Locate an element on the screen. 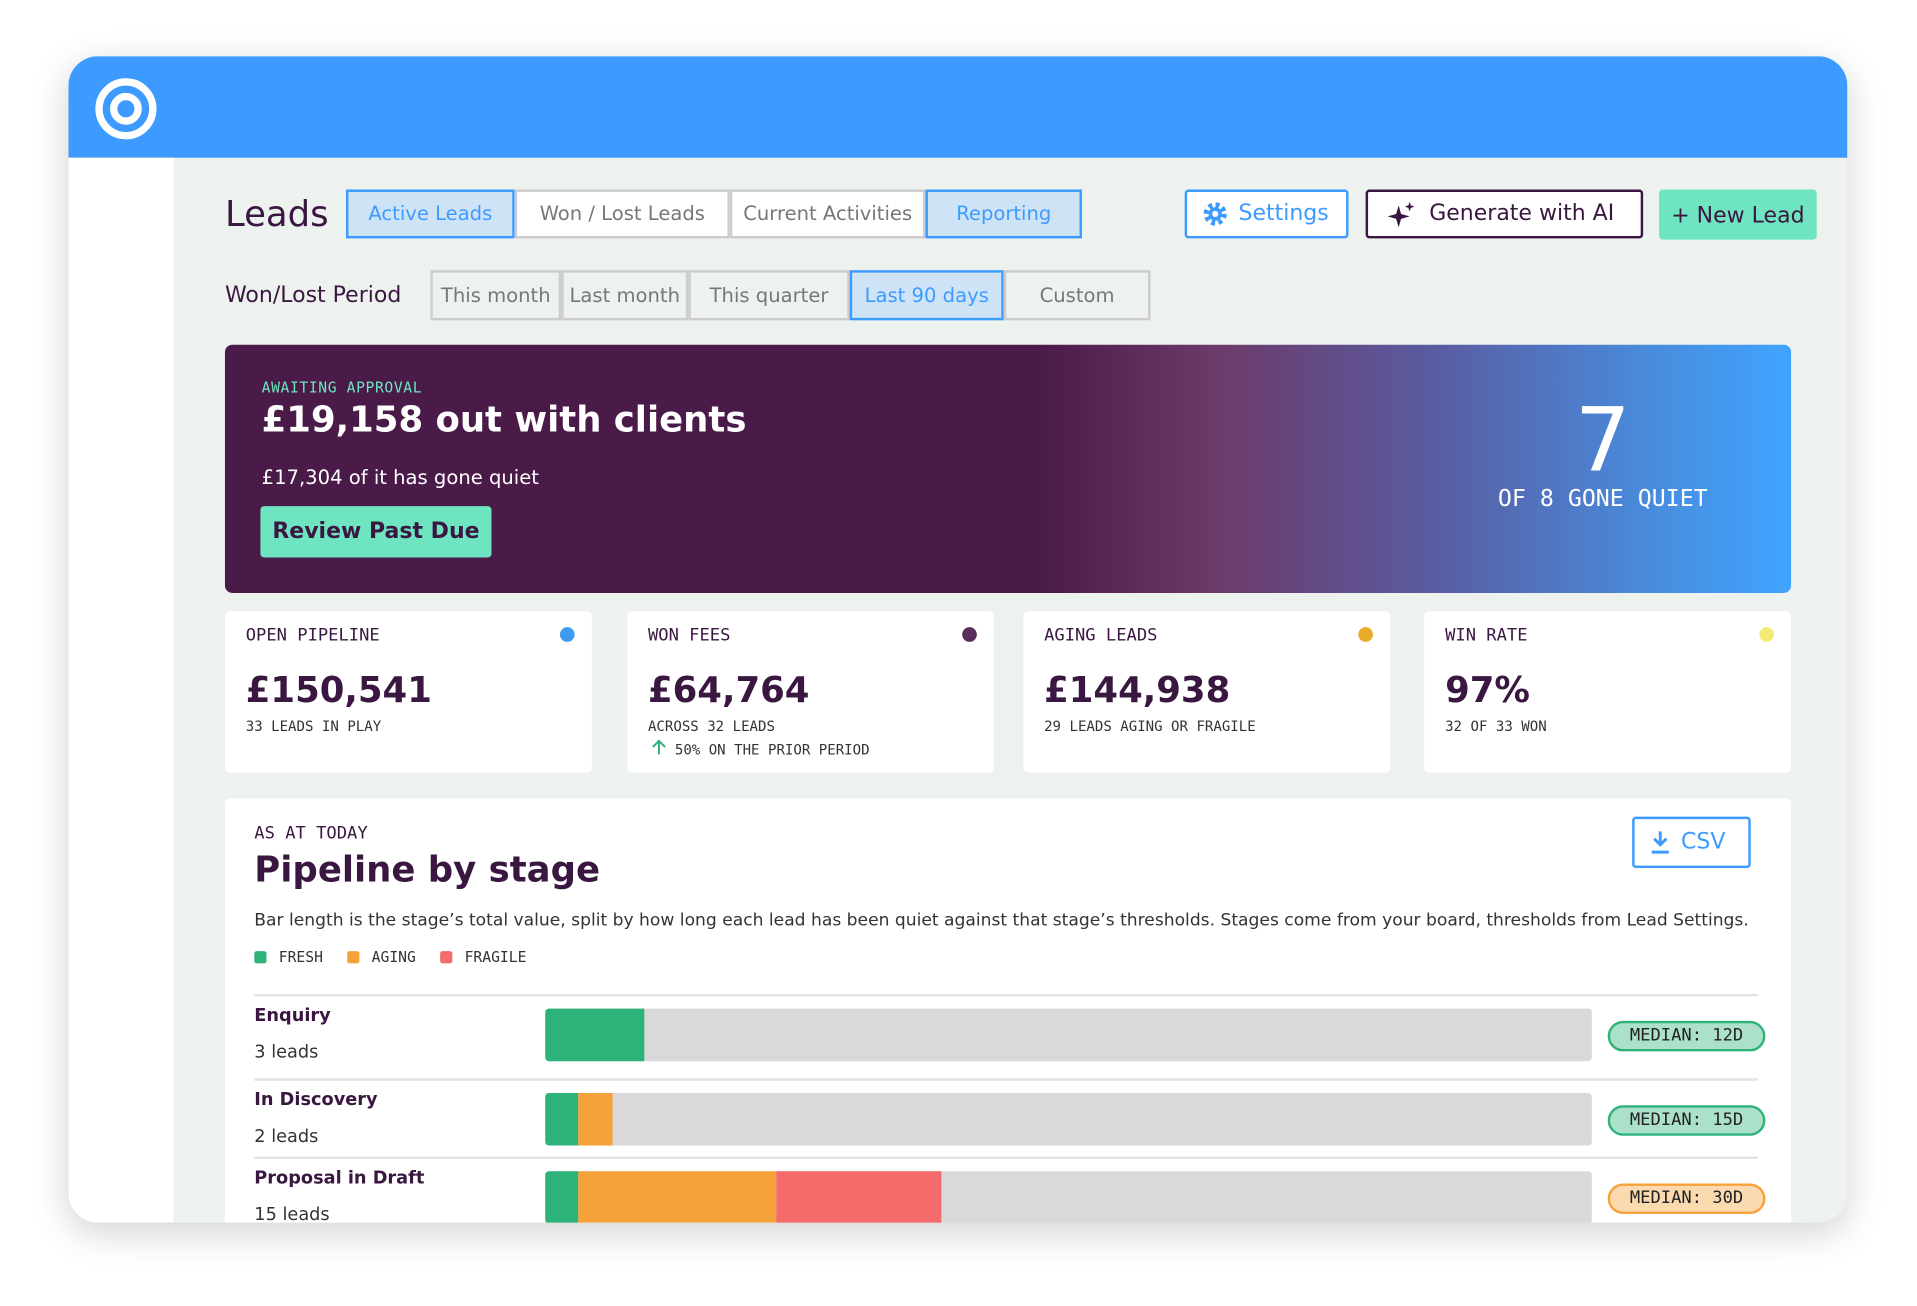 This screenshot has height=1306, width=1917. logo is located at coordinates (126, 109).